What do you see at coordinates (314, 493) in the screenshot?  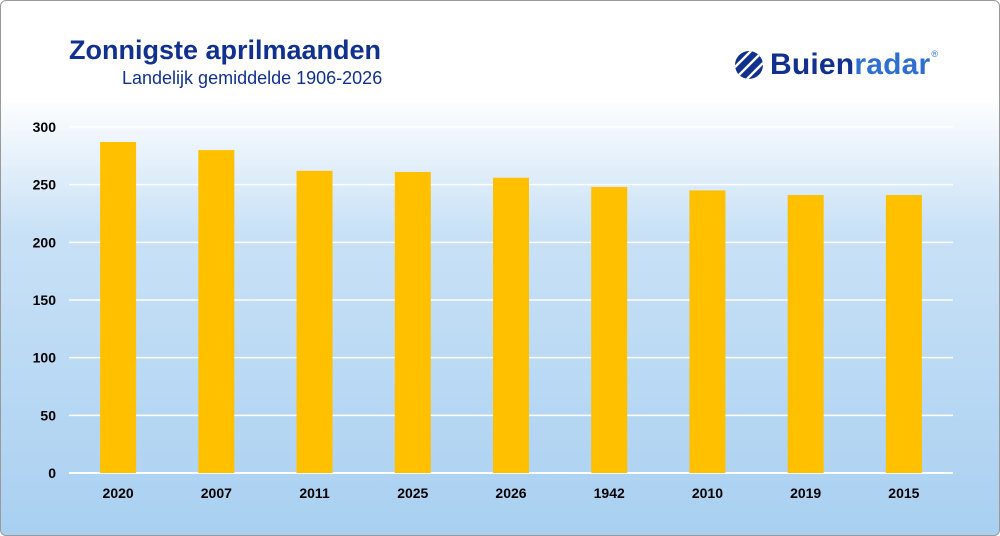 I see `x-tick-label: 2011` at bounding box center [314, 493].